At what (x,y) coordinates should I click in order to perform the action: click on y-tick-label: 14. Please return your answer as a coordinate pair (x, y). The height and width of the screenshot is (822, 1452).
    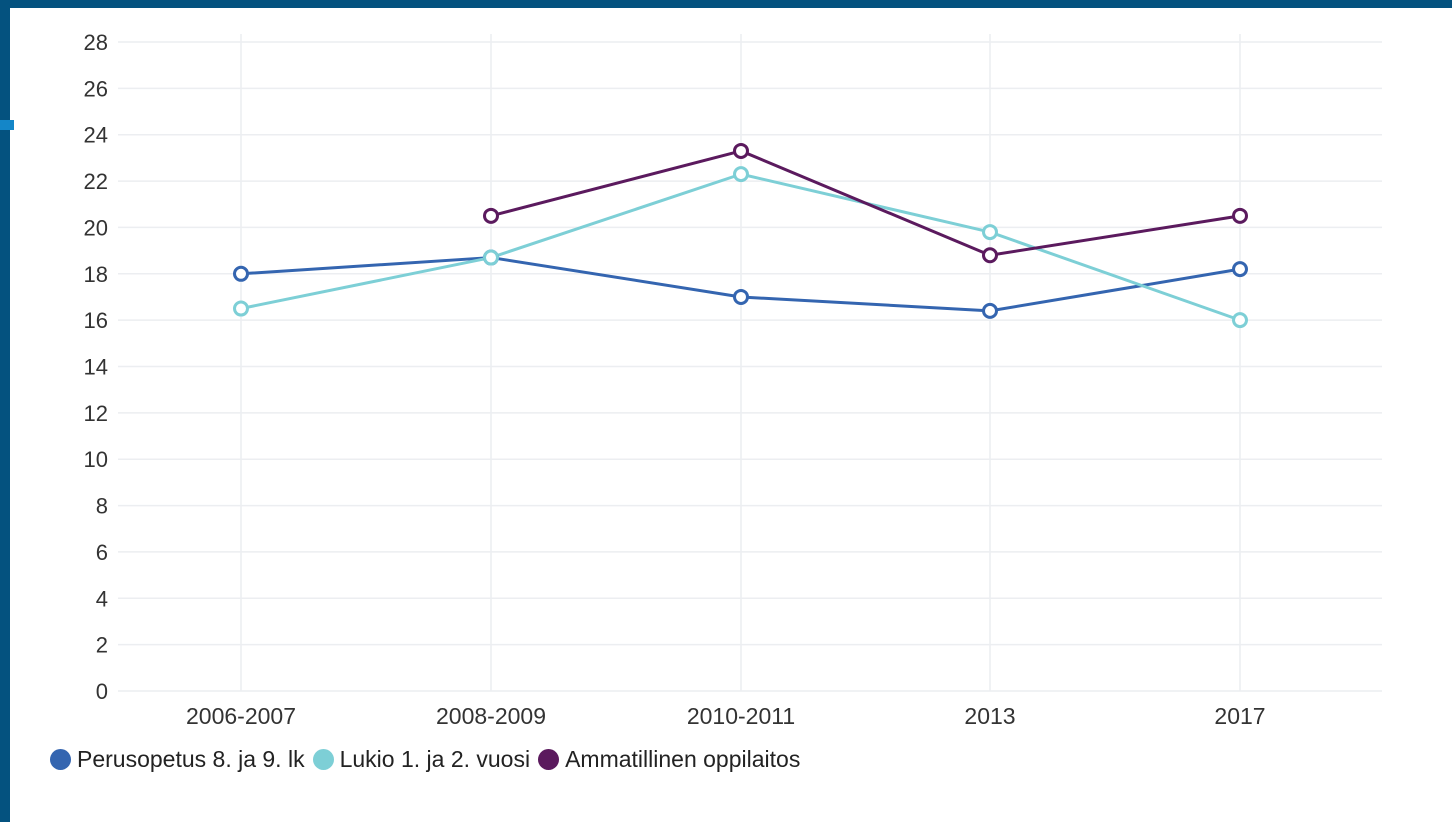
    Looking at the image, I should click on (96, 367).